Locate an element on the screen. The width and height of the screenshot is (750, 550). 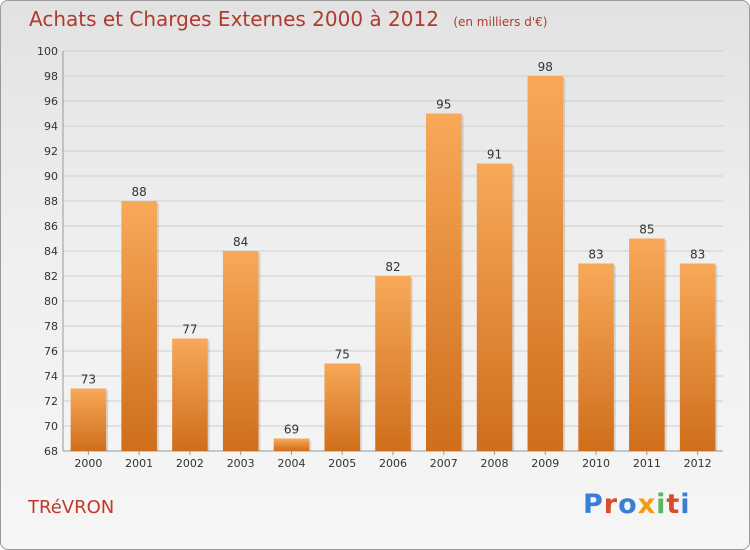
y-tick-label: 92 is located at coordinates (51, 151).